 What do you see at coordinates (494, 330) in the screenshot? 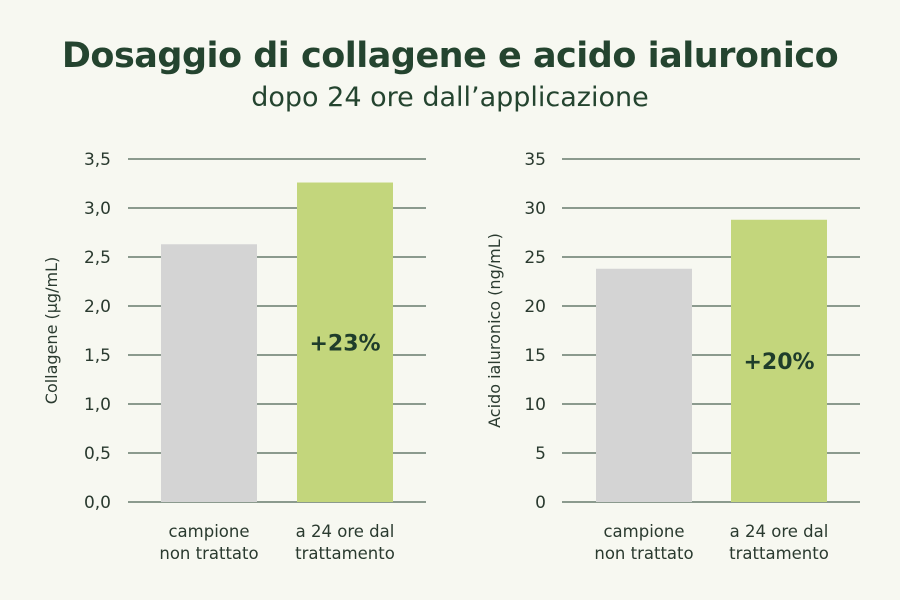
I see `y-axis-label: Acido ialuronico (ng/mL)` at bounding box center [494, 330].